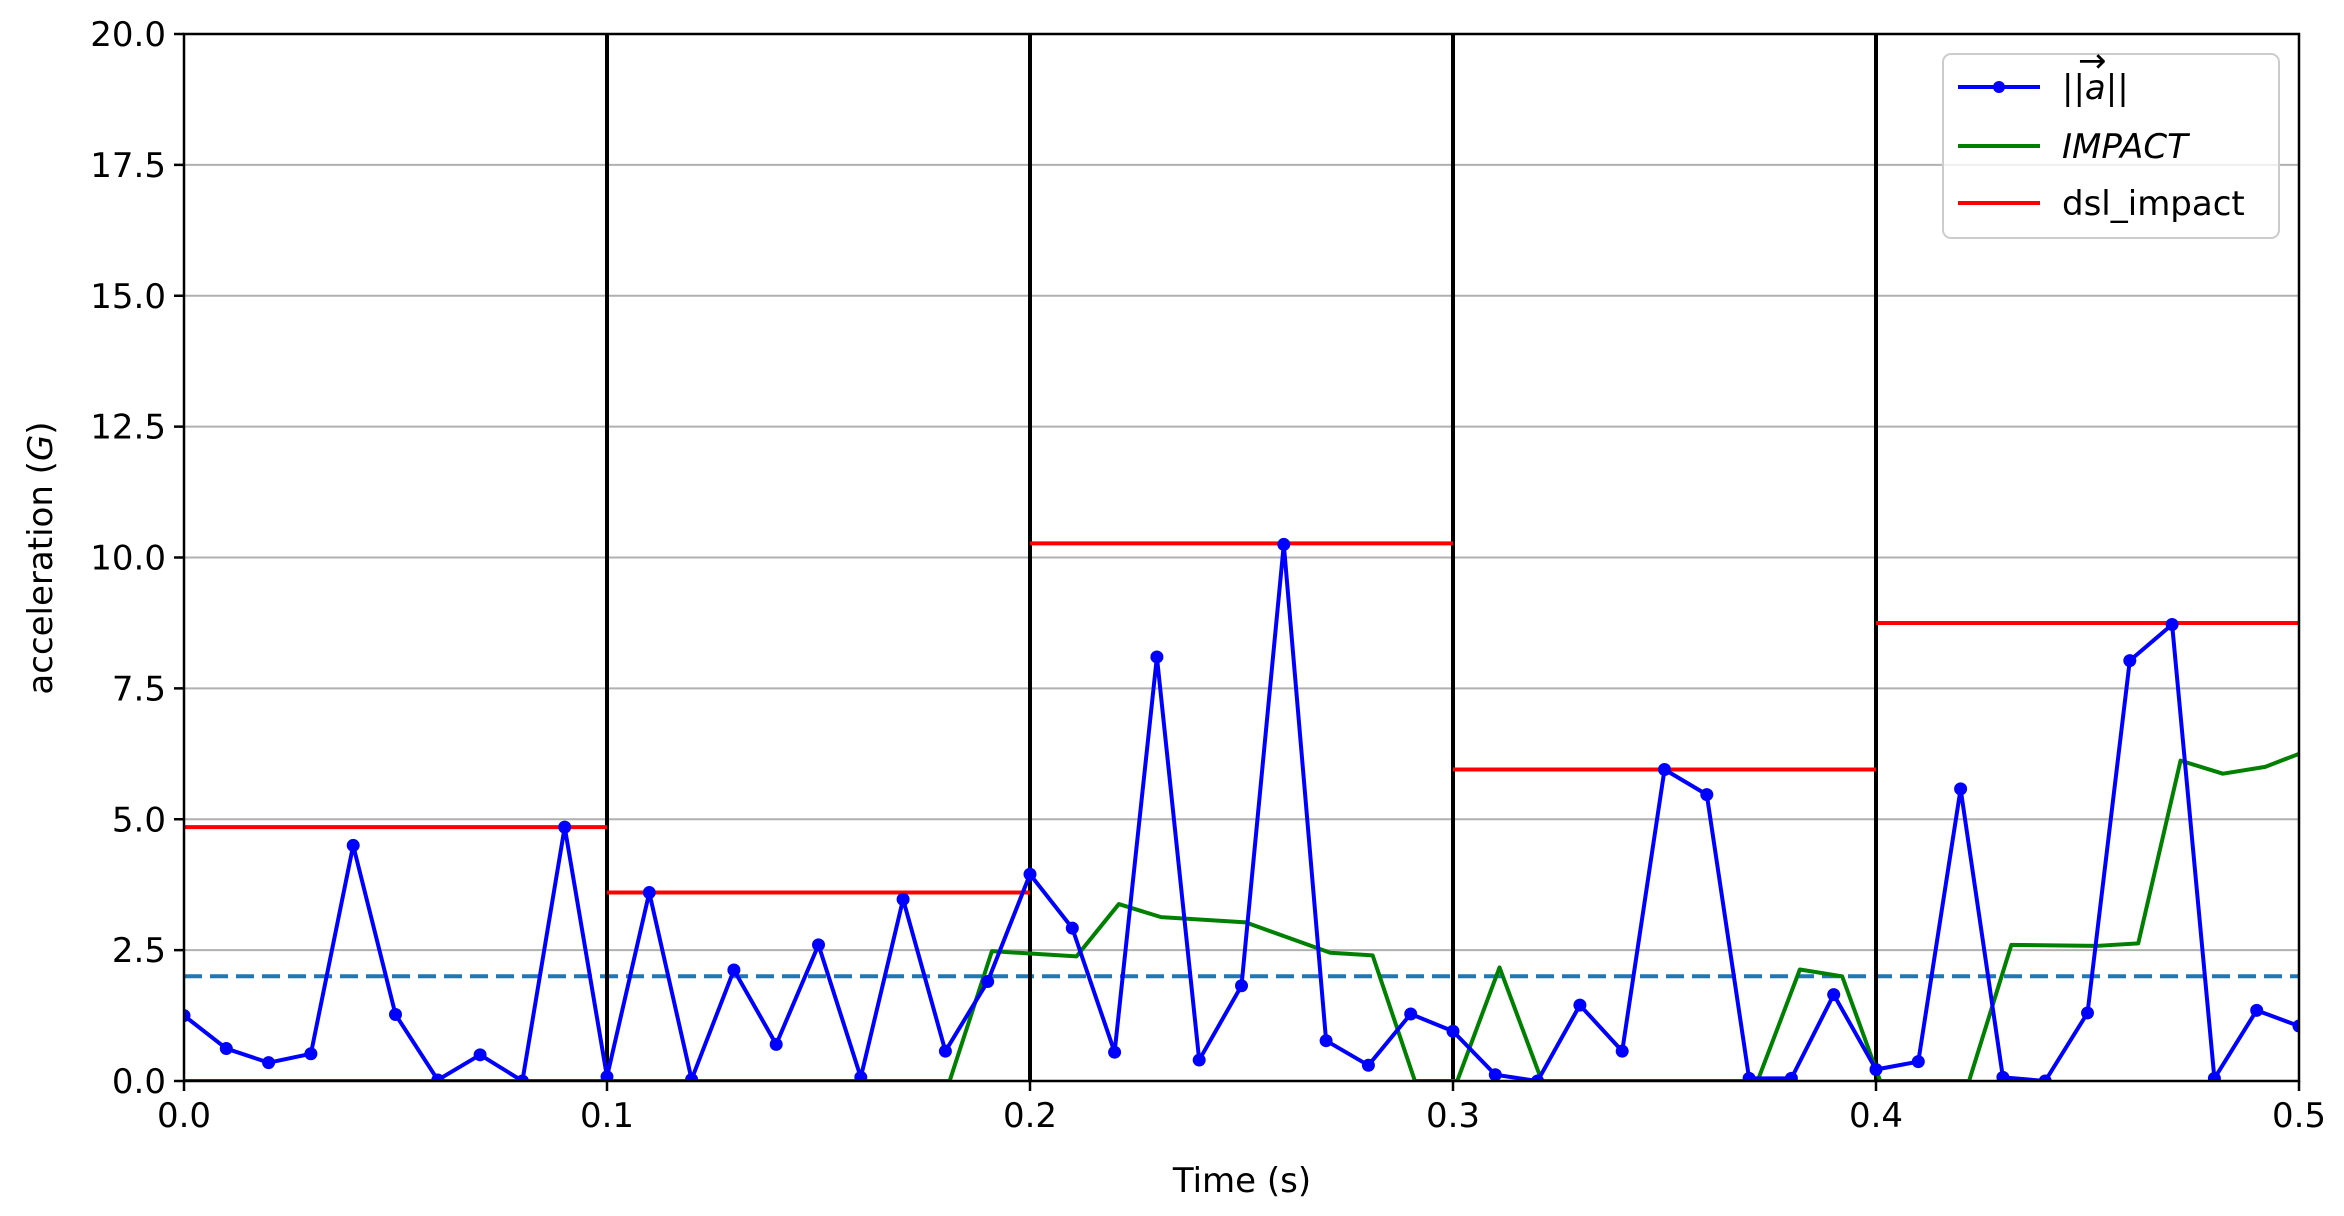  I want to click on y-axis-title: acceleration (G), so click(41, 557).